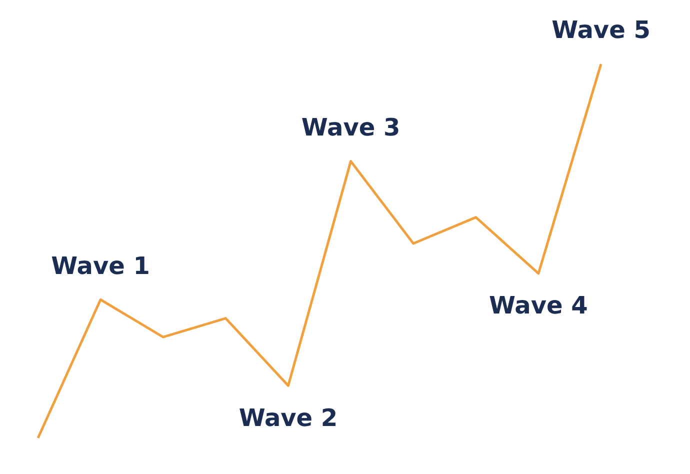  Describe the element at coordinates (288, 418) in the screenshot. I see `annotation: Wave 2` at that location.